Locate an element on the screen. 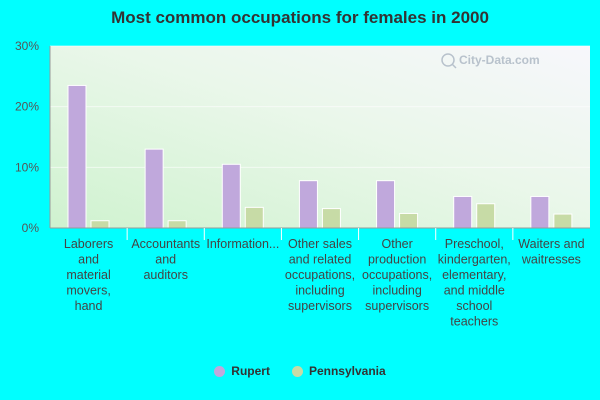 The height and width of the screenshot is (400, 600). legend-label: Pennsylvania is located at coordinates (347, 371).